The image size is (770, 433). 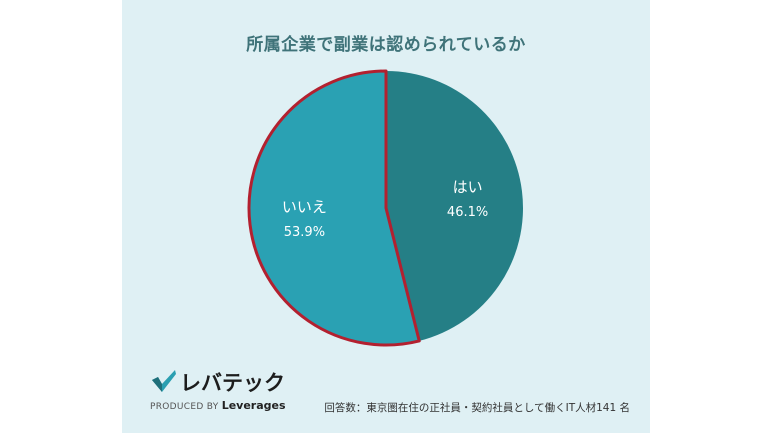 I want to click on pie-slice-yes, so click(x=454, y=206).